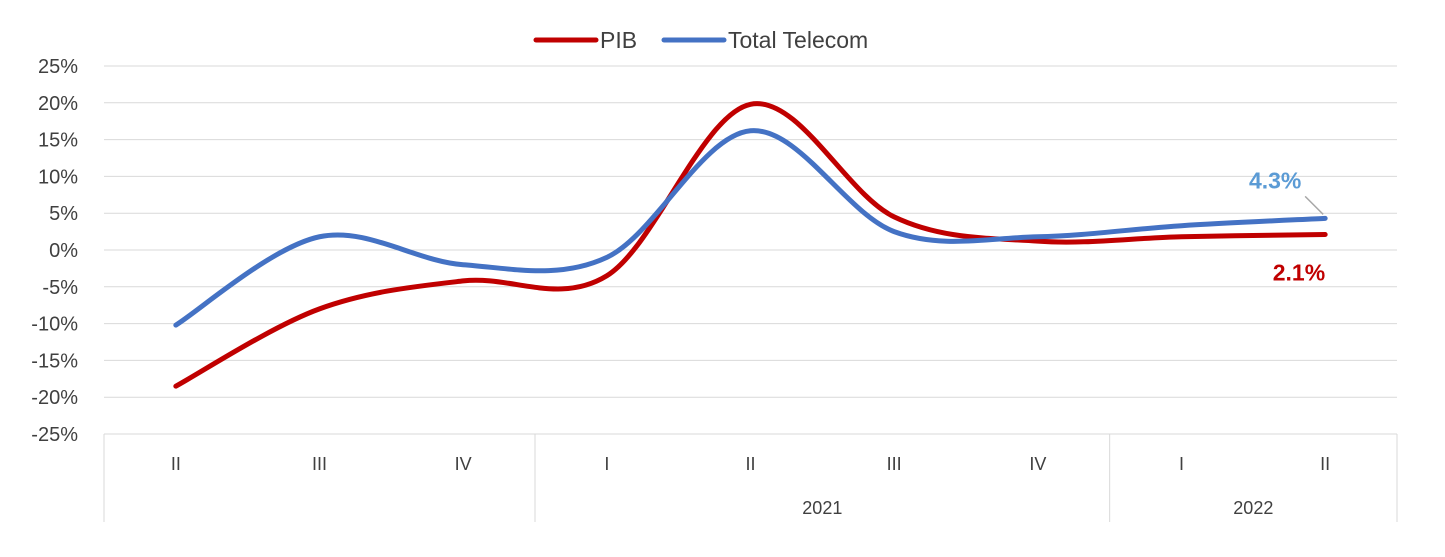  Describe the element at coordinates (60, 288) in the screenshot. I see `y-tick-label: -5%` at that location.